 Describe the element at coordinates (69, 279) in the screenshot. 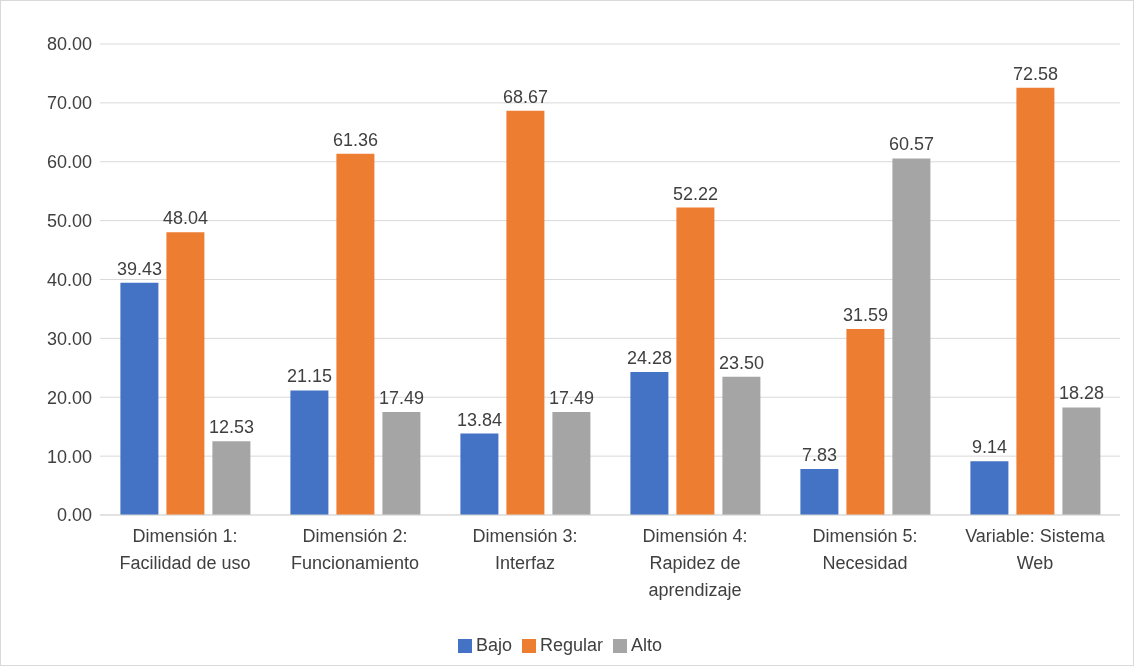

I see `y-tick-label: 40.00` at that location.